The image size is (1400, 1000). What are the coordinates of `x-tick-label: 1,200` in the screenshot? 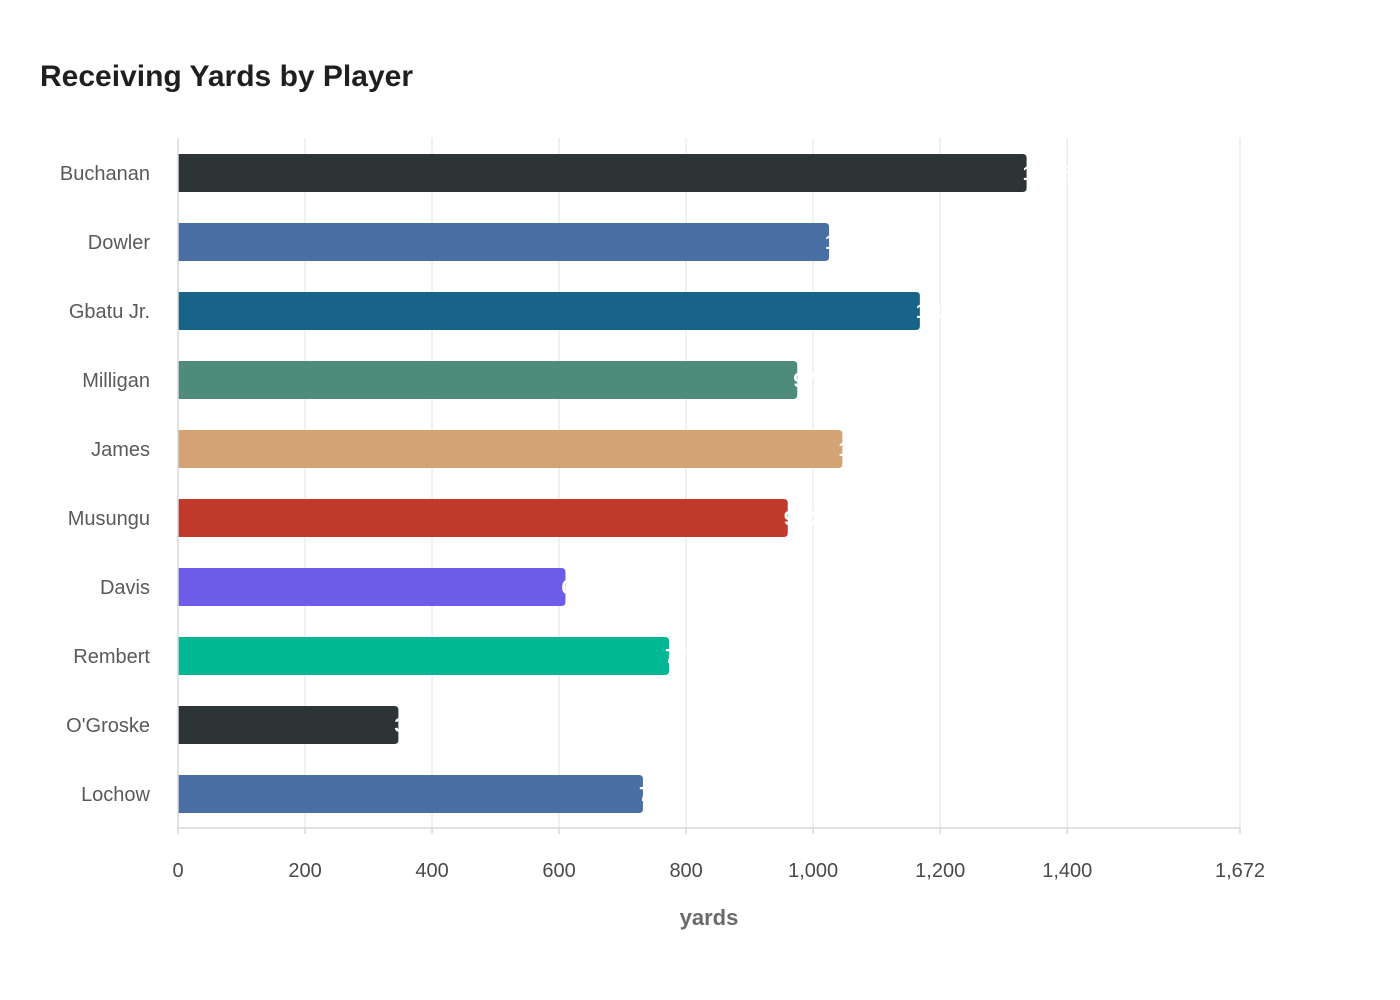 It's located at (940, 871).